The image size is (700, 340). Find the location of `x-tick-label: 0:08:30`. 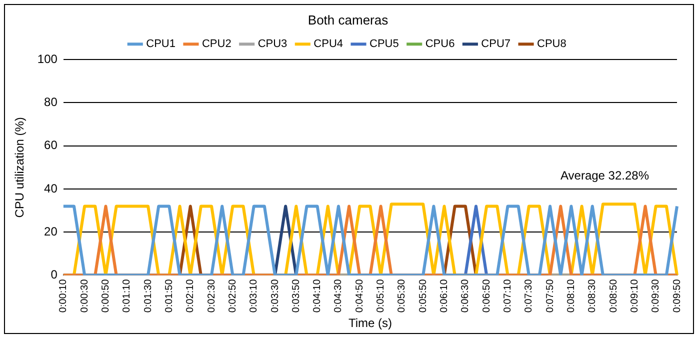

x-tick-label: 0:08:30 is located at coordinates (592, 295).